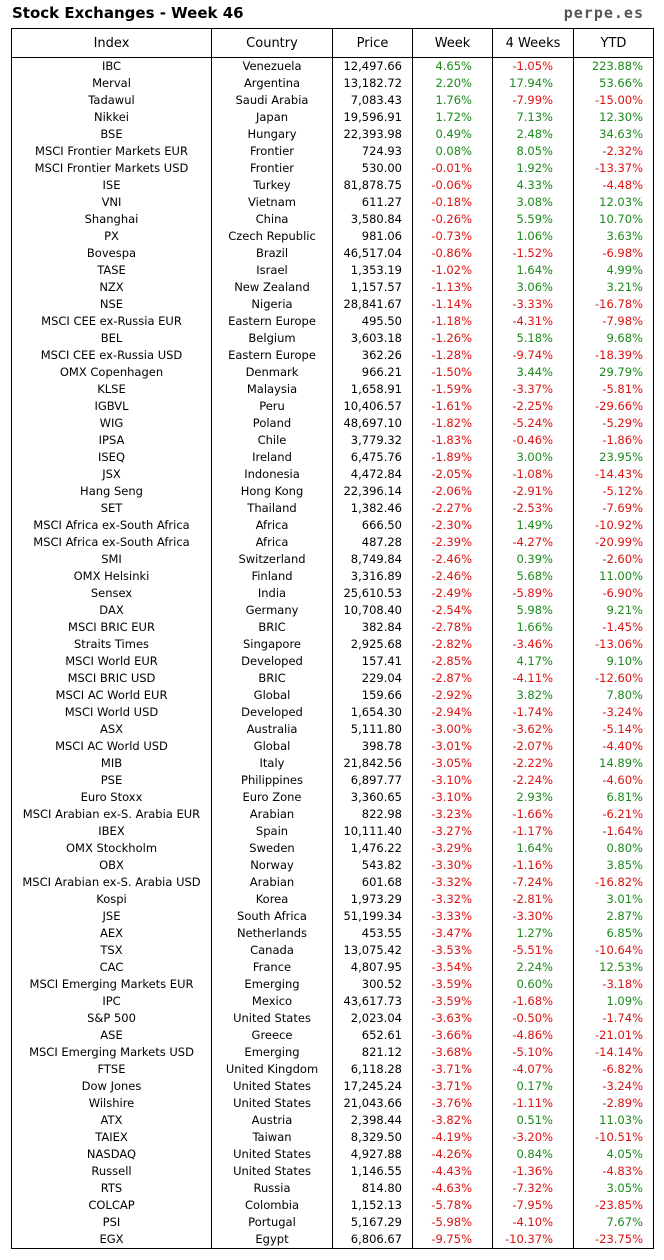  Describe the element at coordinates (533, 1188) in the screenshot. I see `four-weeks-cell: -7.32%` at that location.